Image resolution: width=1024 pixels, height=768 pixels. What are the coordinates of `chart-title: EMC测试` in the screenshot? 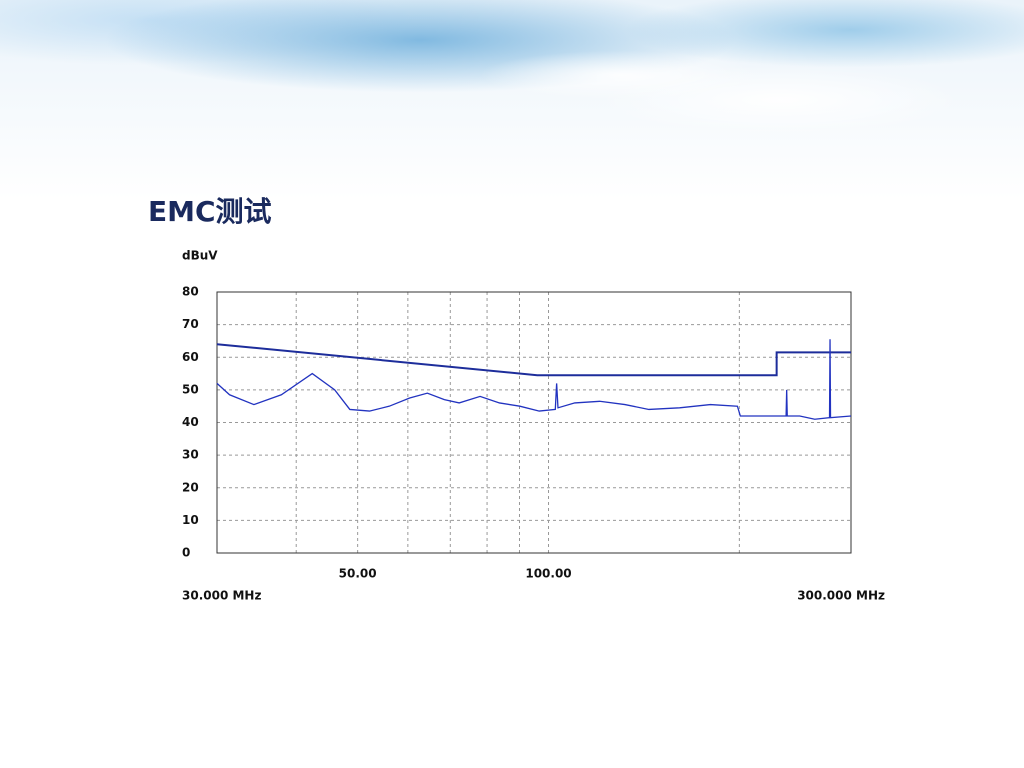 It's located at (210, 211).